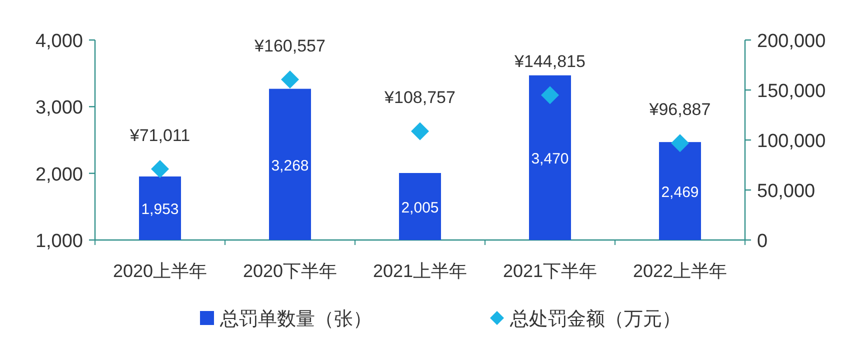 This screenshot has height=346, width=864. Describe the element at coordinates (791, 91) in the screenshot. I see `y2-tick-label: 150,000` at that location.